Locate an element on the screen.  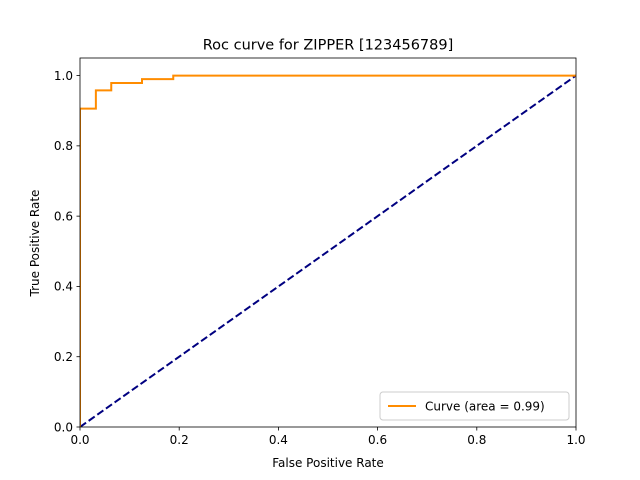
y-tick-label: 0.4 is located at coordinates (63, 287).